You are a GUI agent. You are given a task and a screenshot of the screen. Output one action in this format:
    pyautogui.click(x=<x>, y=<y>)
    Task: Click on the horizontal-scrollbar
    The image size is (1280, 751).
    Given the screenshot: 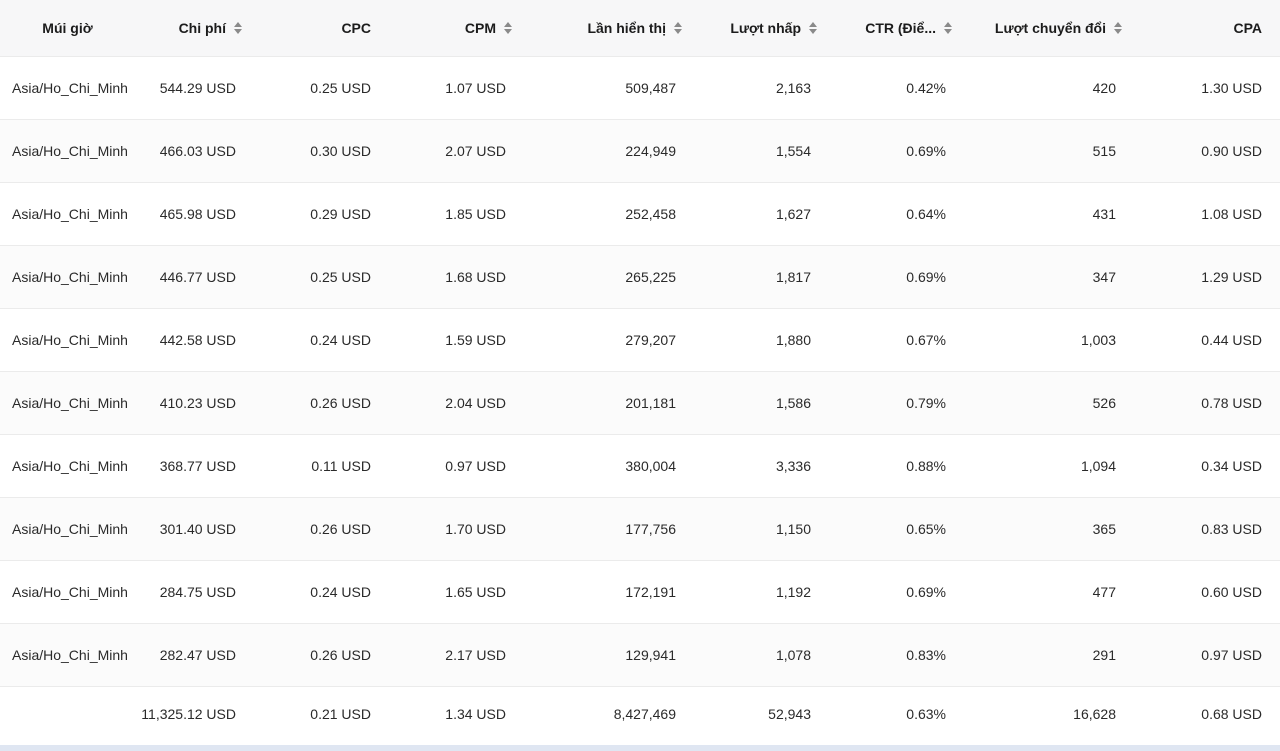 What is the action you would take?
    pyautogui.click(x=640, y=748)
    